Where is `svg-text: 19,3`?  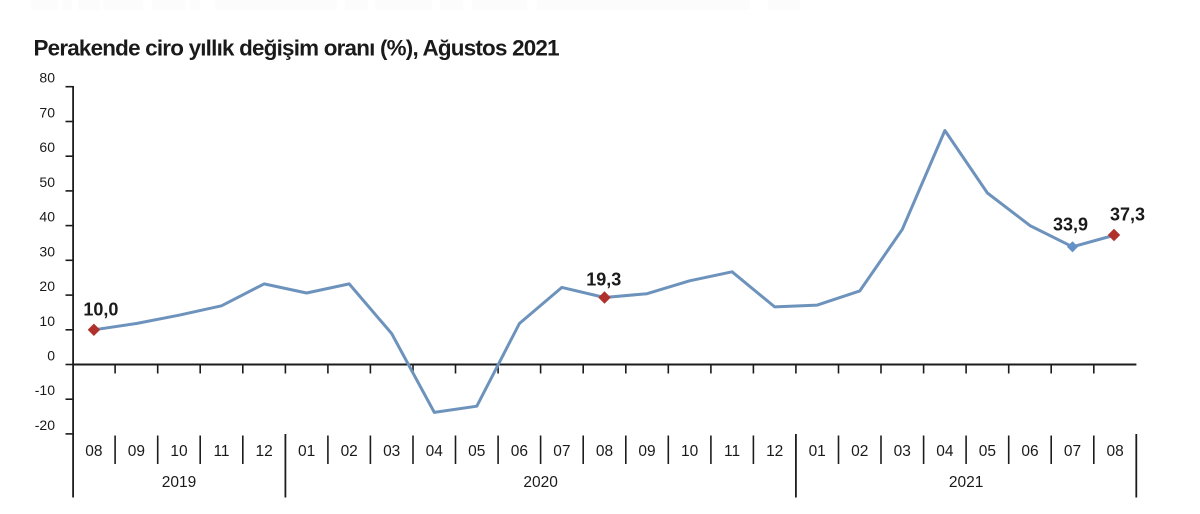 svg-text: 19,3 is located at coordinates (603, 279).